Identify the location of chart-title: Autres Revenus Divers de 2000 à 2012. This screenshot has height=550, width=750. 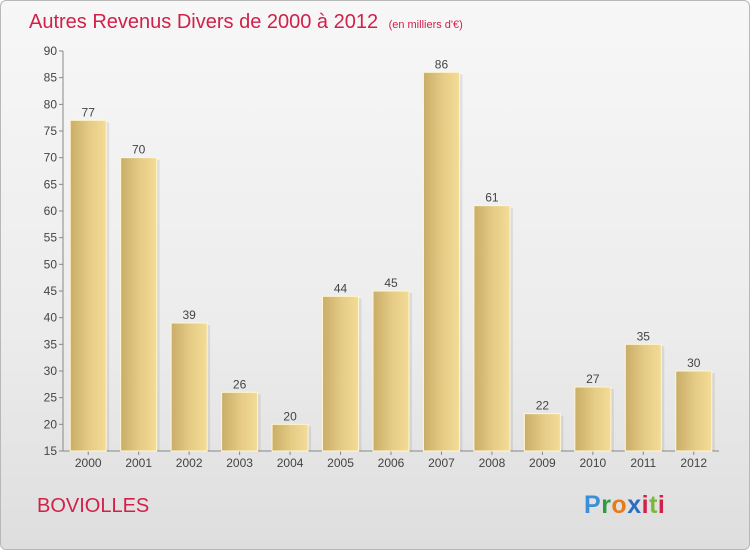
(204, 22).